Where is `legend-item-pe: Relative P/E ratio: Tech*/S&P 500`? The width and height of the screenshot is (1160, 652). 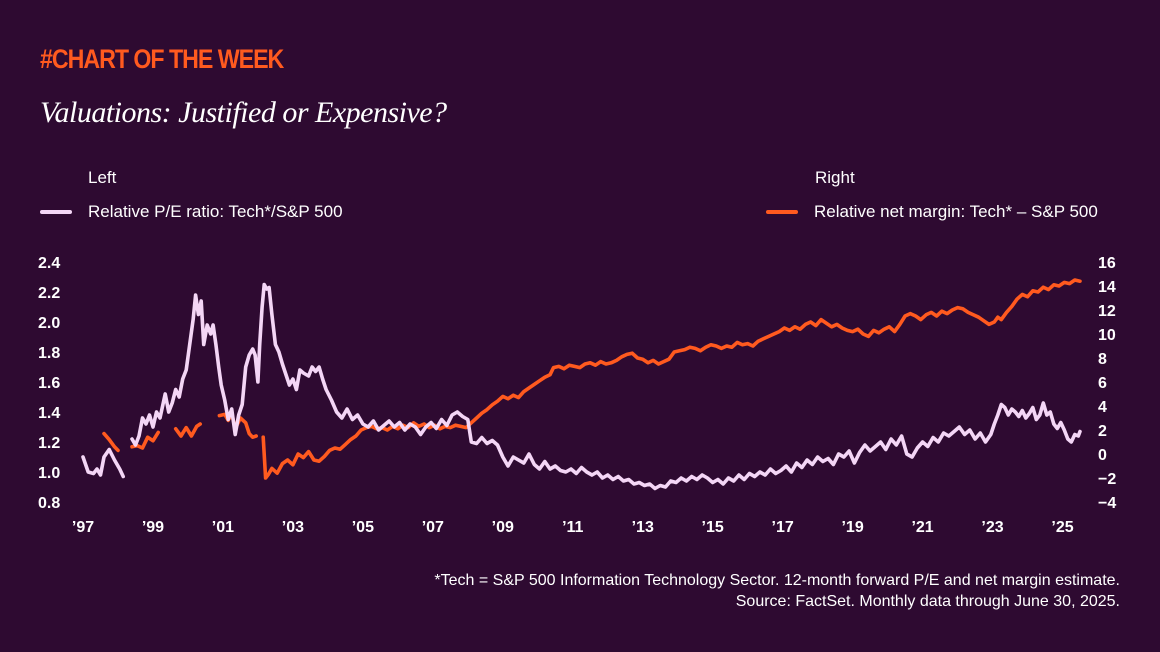
legend-item-pe: Relative P/E ratio: Tech*/S&P 500 is located at coordinates (191, 212).